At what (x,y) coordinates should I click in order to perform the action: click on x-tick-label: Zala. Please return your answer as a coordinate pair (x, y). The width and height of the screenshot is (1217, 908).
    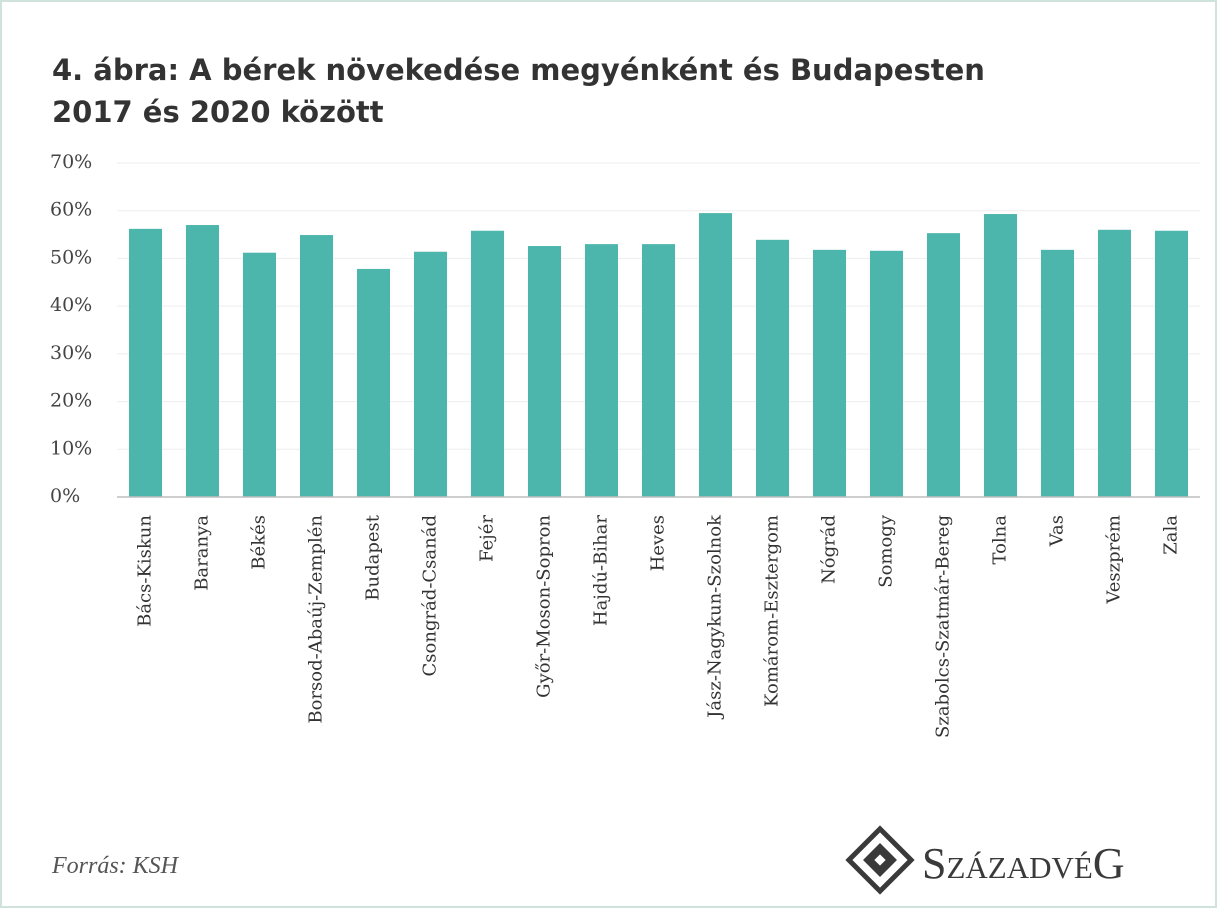
    Looking at the image, I should click on (1171, 535).